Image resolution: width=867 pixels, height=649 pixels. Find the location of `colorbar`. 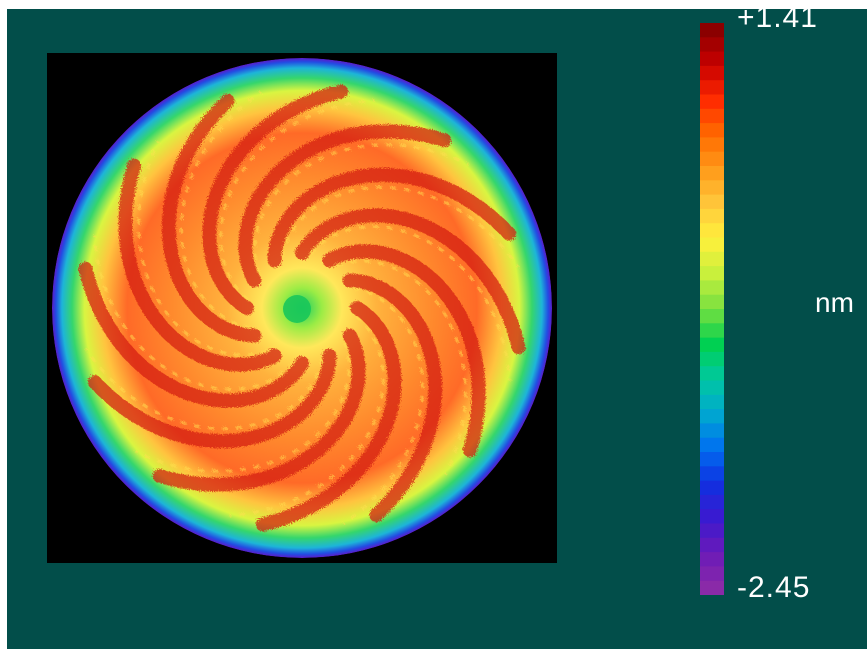

colorbar is located at coordinates (712, 309).